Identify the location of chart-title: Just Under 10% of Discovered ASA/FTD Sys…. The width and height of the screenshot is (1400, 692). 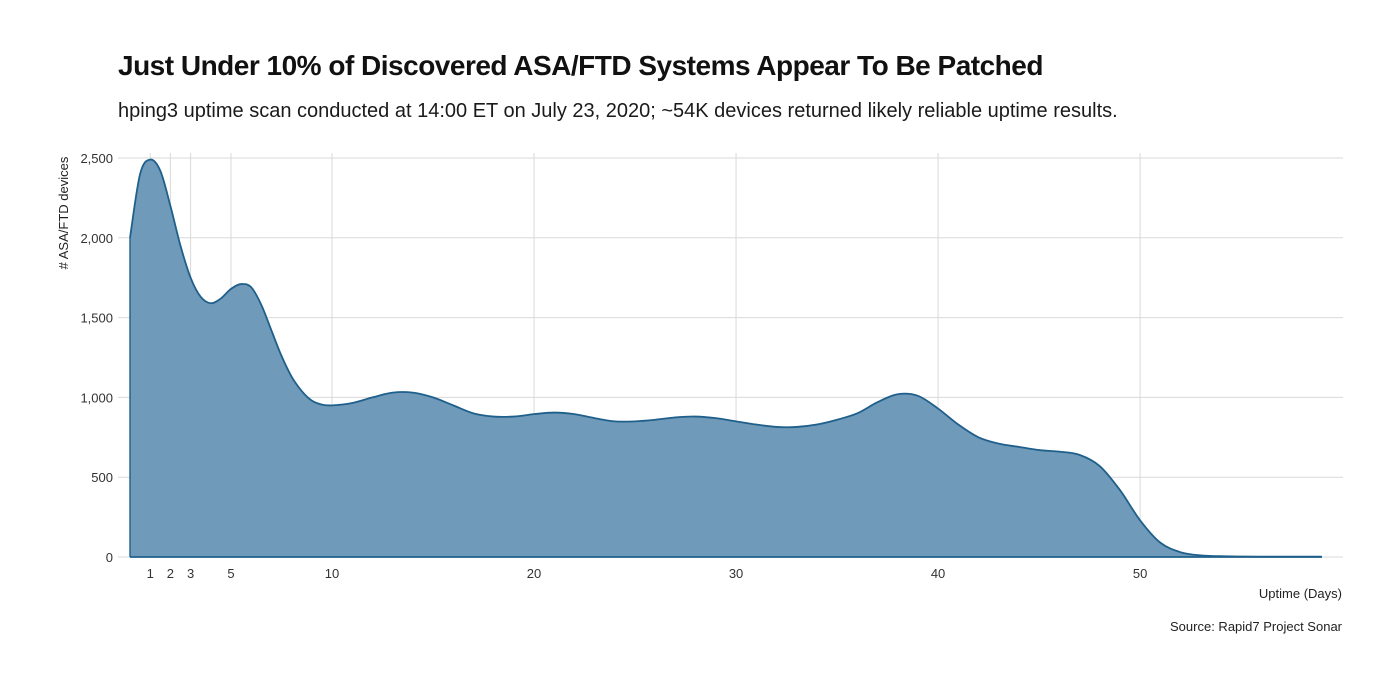
(580, 65).